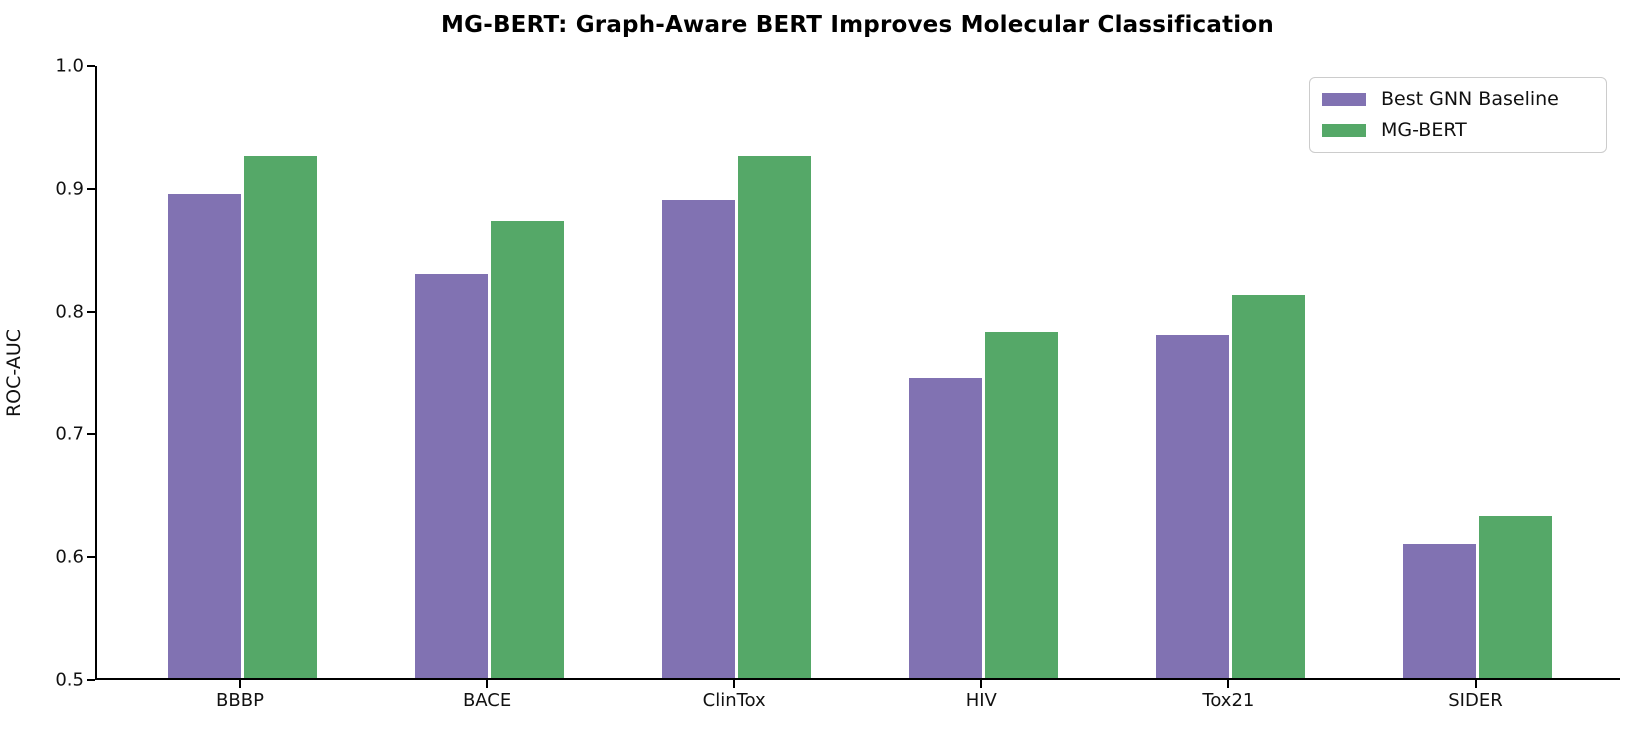 This screenshot has width=1632, height=734. What do you see at coordinates (1515, 596) in the screenshot?
I see `bar-SIDER-mgbert` at bounding box center [1515, 596].